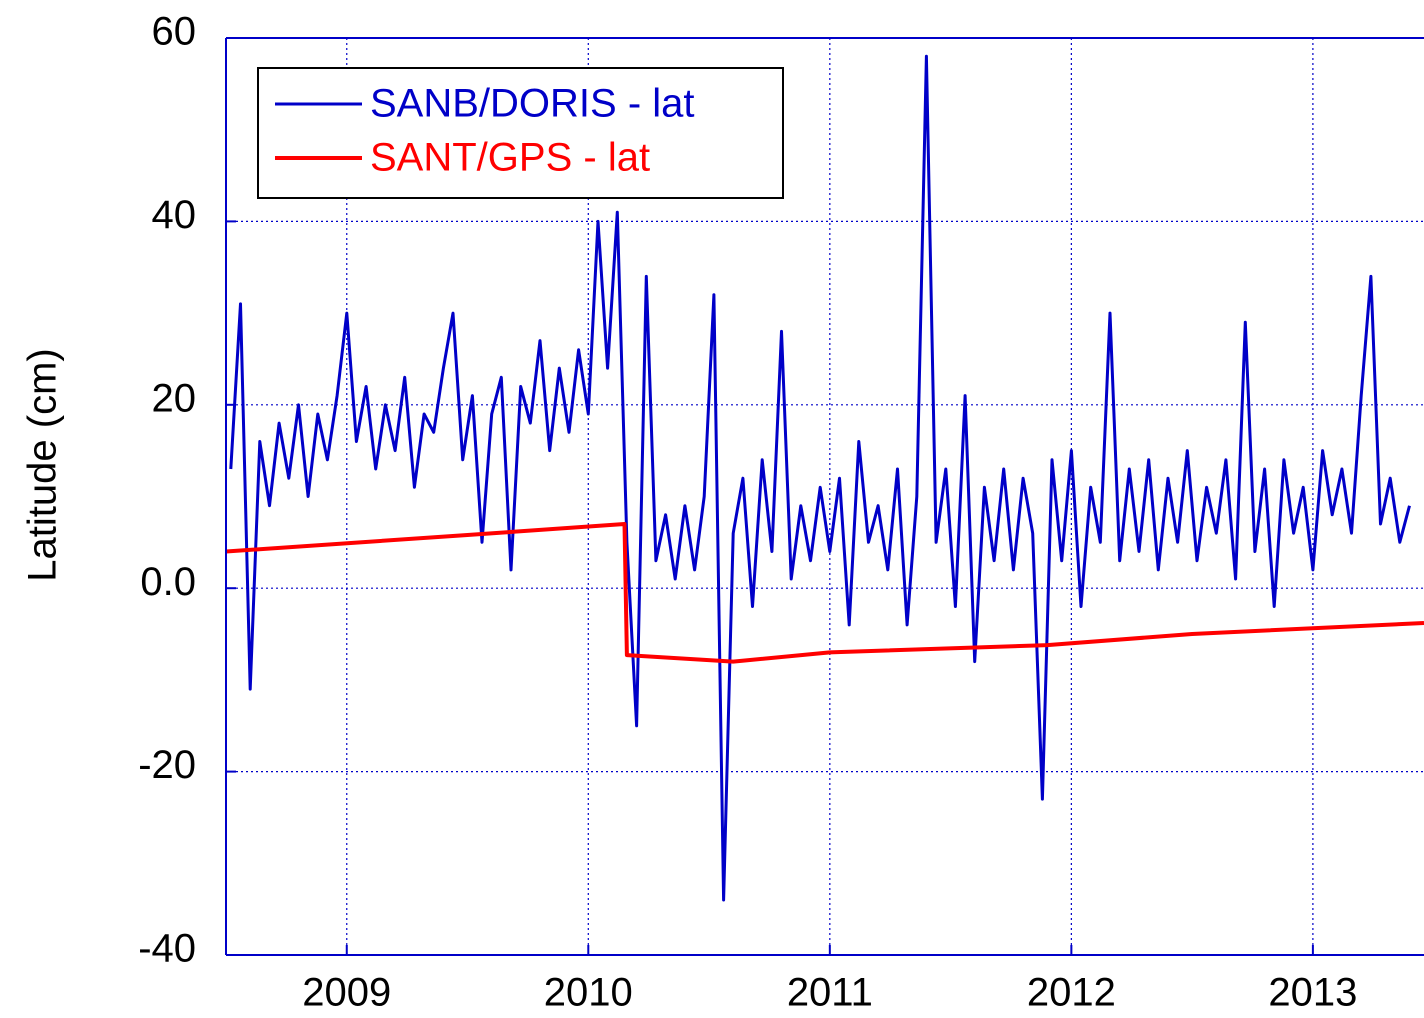 The height and width of the screenshot is (1018, 1424). Describe the element at coordinates (532, 104) in the screenshot. I see `legend-label: SANB/DORIS - lat` at that location.